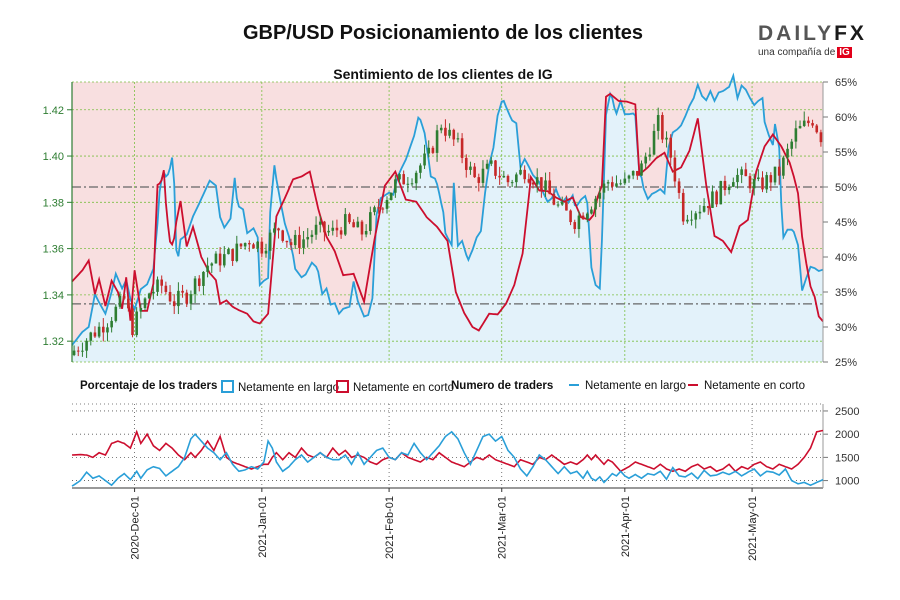 The width and height of the screenshot is (900, 600). Describe the element at coordinates (390, 527) in the screenshot. I see `x-tick-label: 2021-Feb-01` at that location.